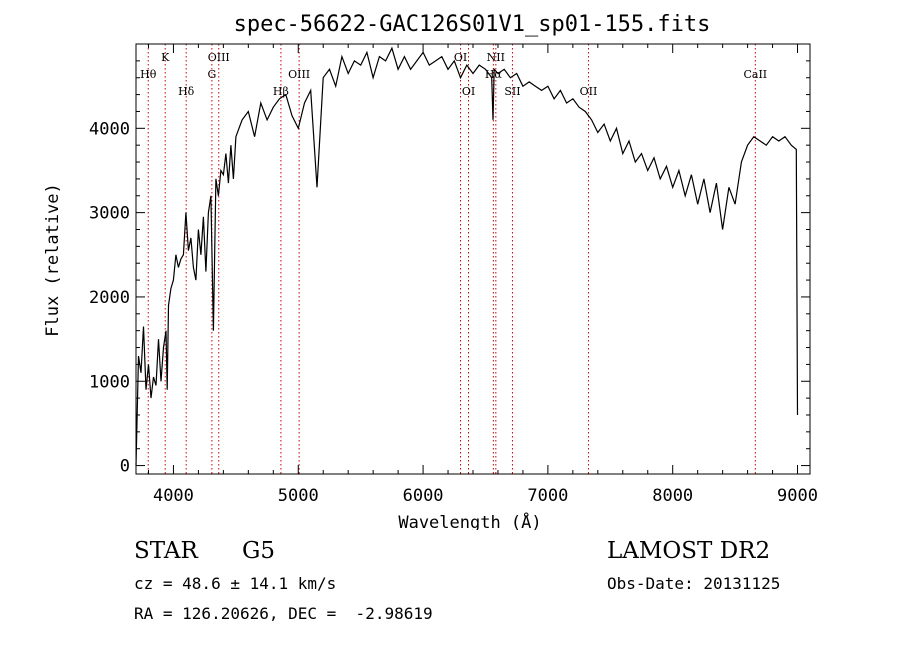  What do you see at coordinates (589, 91) in the screenshot?
I see `spectral-line-label: OII` at bounding box center [589, 91].